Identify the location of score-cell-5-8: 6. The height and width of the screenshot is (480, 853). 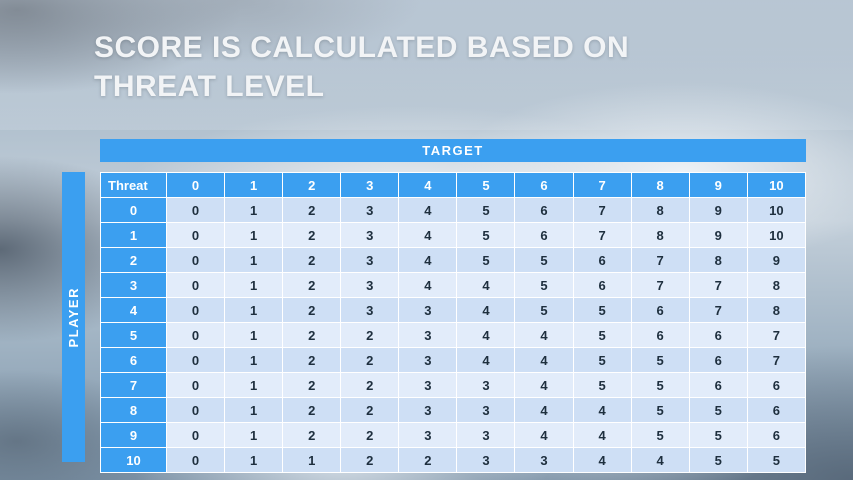
(660, 335).